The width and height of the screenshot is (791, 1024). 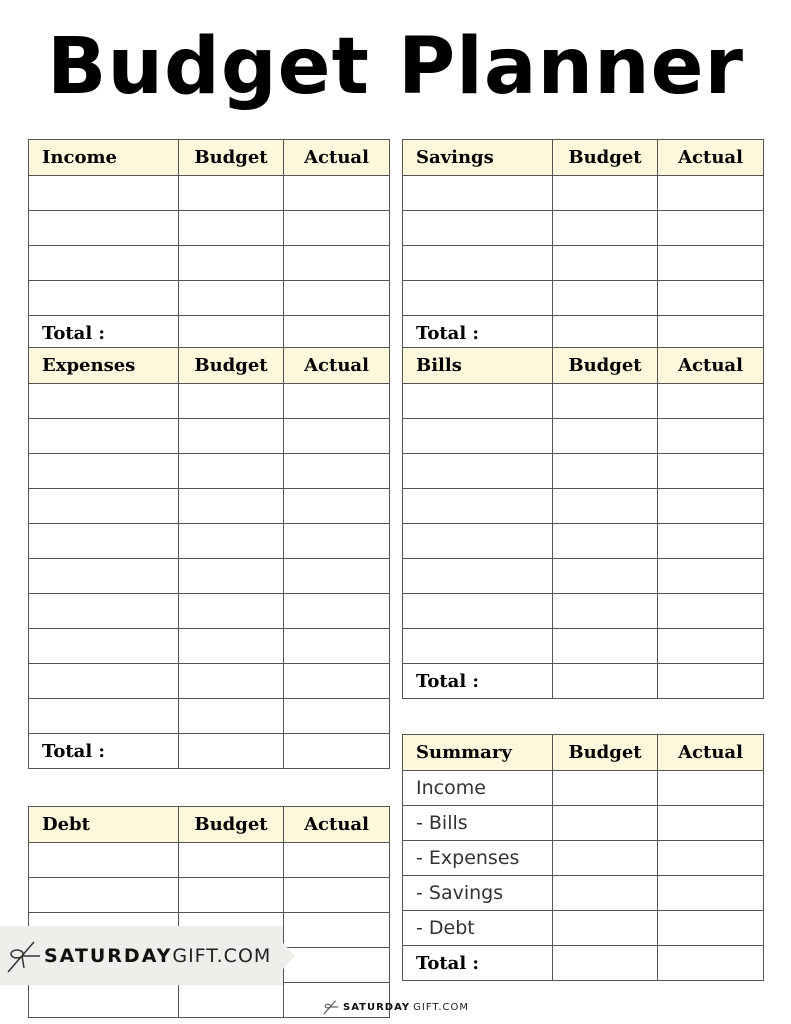 What do you see at coordinates (477, 788) in the screenshot?
I see `summary-row-label: Income` at bounding box center [477, 788].